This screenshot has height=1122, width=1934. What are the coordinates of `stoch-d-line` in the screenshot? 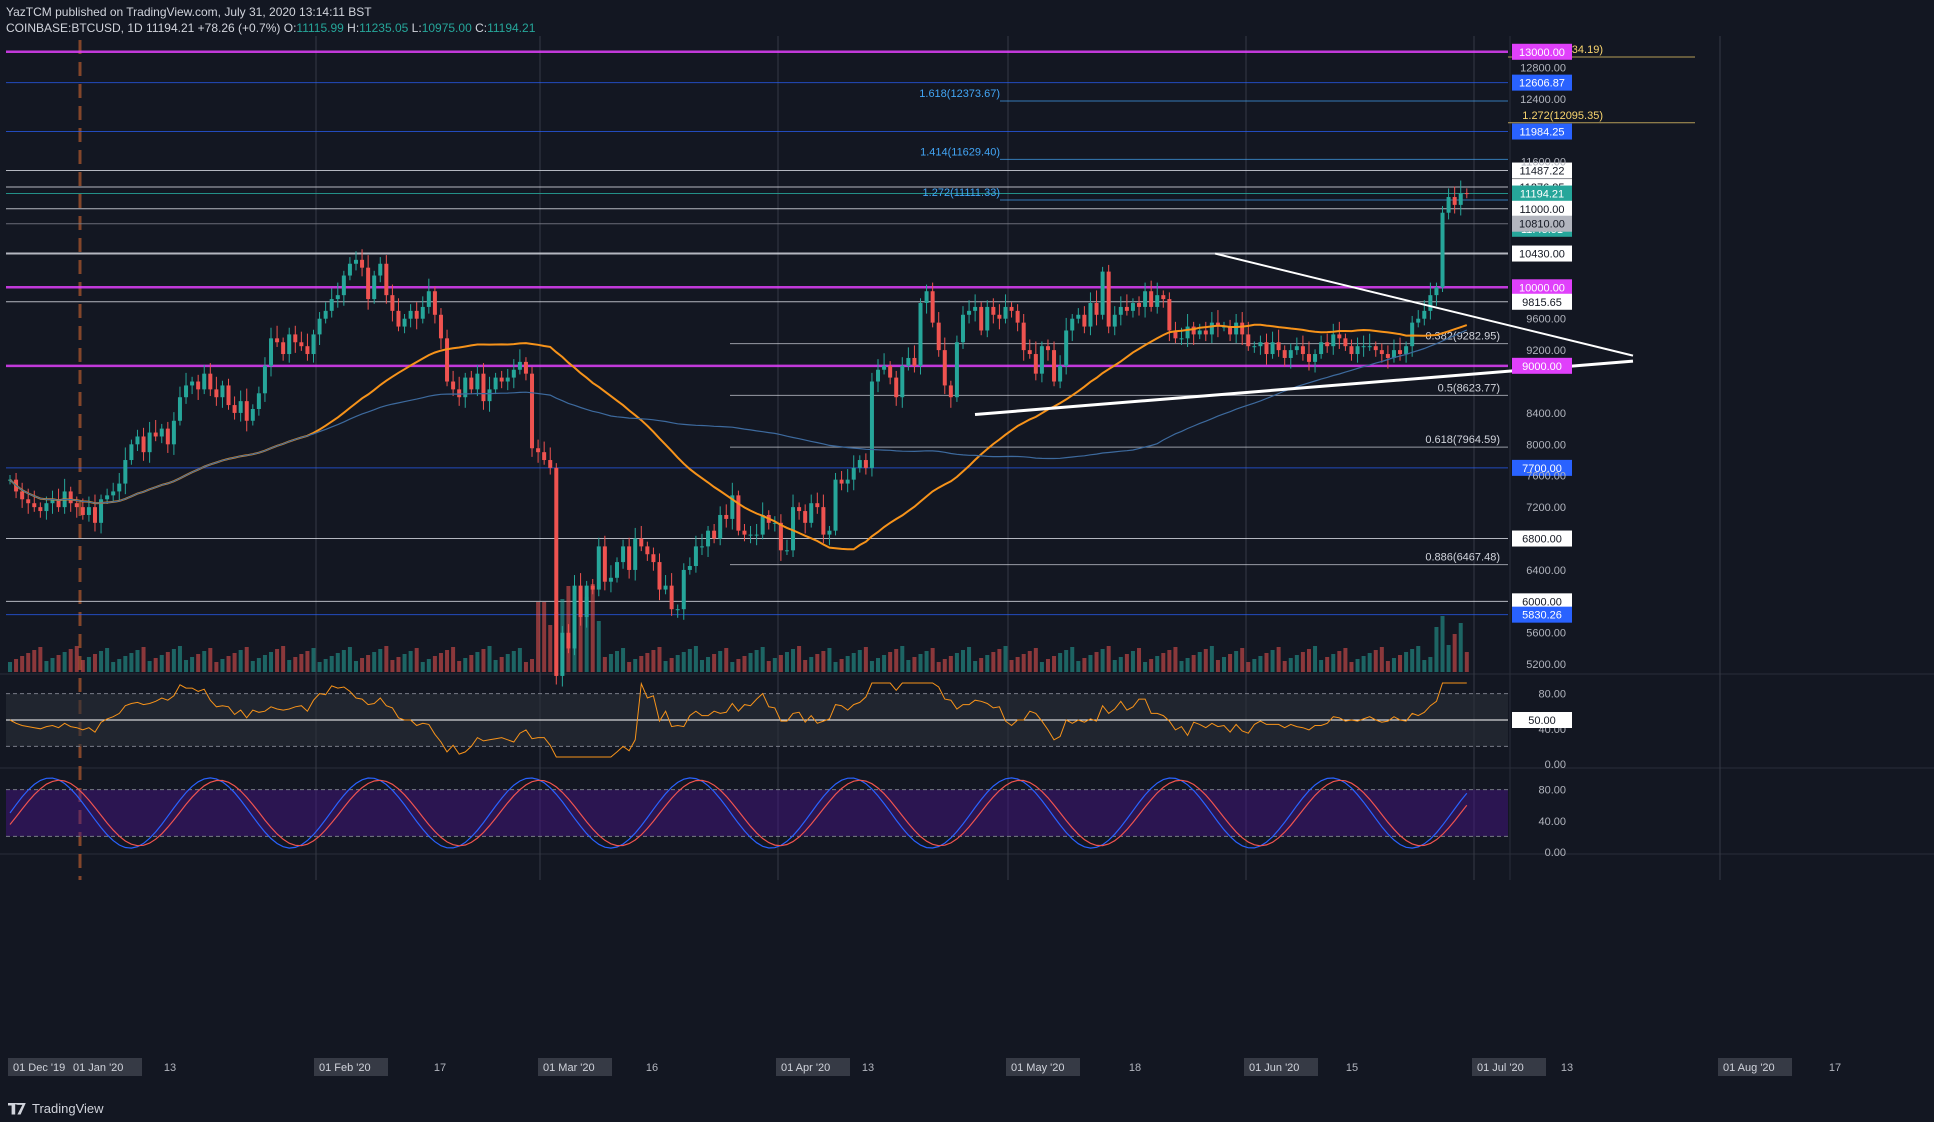 It's located at (738, 813).